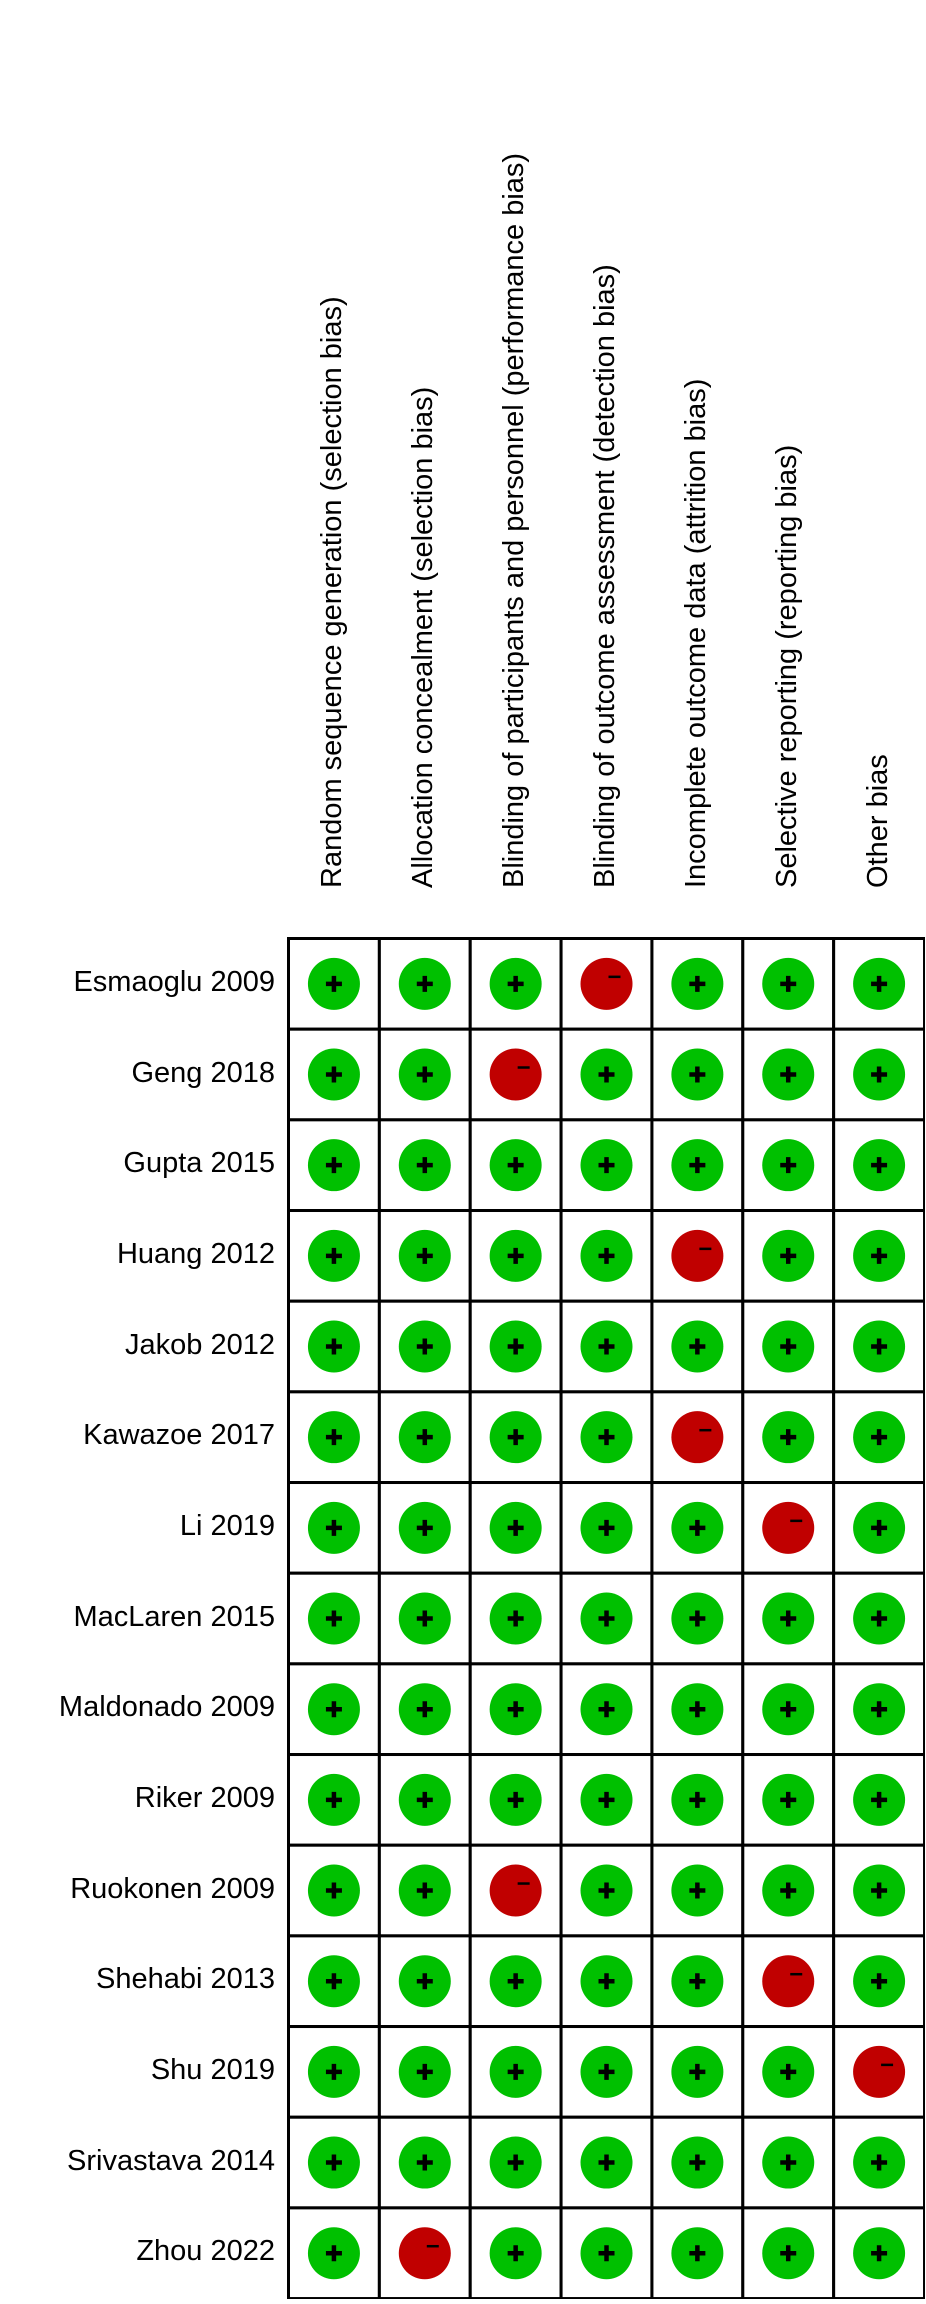 The width and height of the screenshot is (926, 2304). Describe the element at coordinates (212, 2070) in the screenshot. I see `study-label: Shu 2019` at that location.